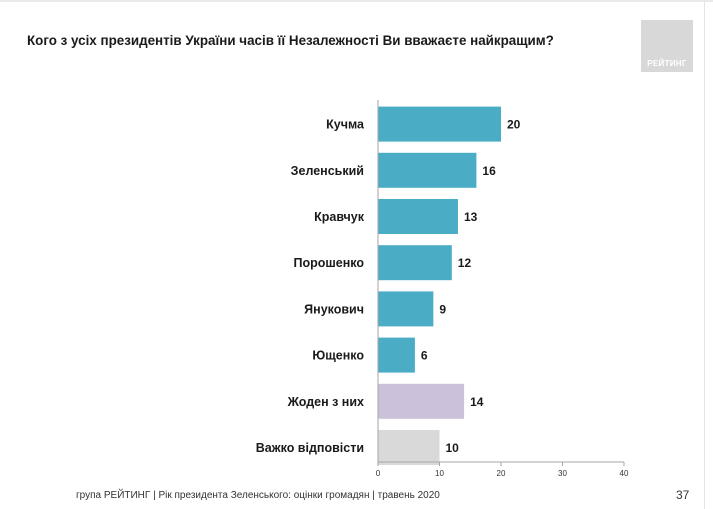 The image size is (713, 509). Describe the element at coordinates (334, 309) in the screenshot. I see `category-label-4: Янукович` at that location.